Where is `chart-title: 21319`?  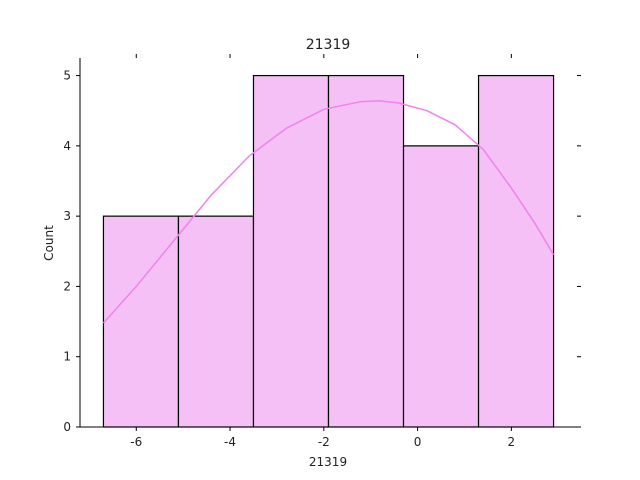 chart-title: 21319 is located at coordinates (328, 45).